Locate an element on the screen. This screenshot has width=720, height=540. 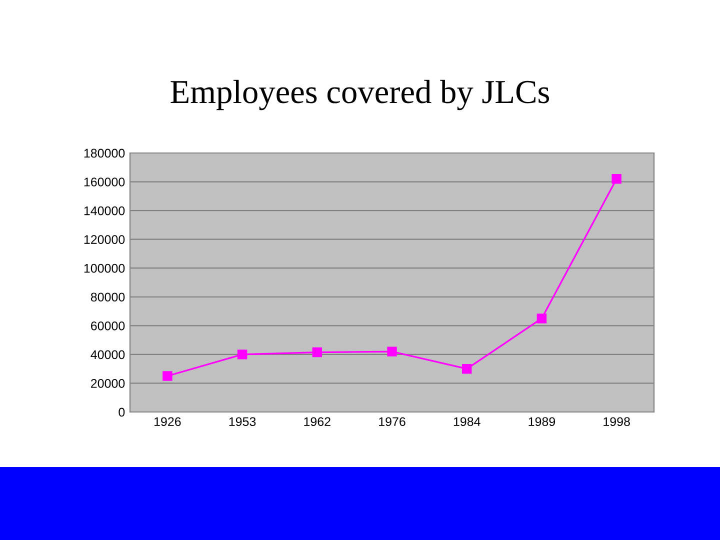
y-tick-label: 160000 is located at coordinates (104, 182).